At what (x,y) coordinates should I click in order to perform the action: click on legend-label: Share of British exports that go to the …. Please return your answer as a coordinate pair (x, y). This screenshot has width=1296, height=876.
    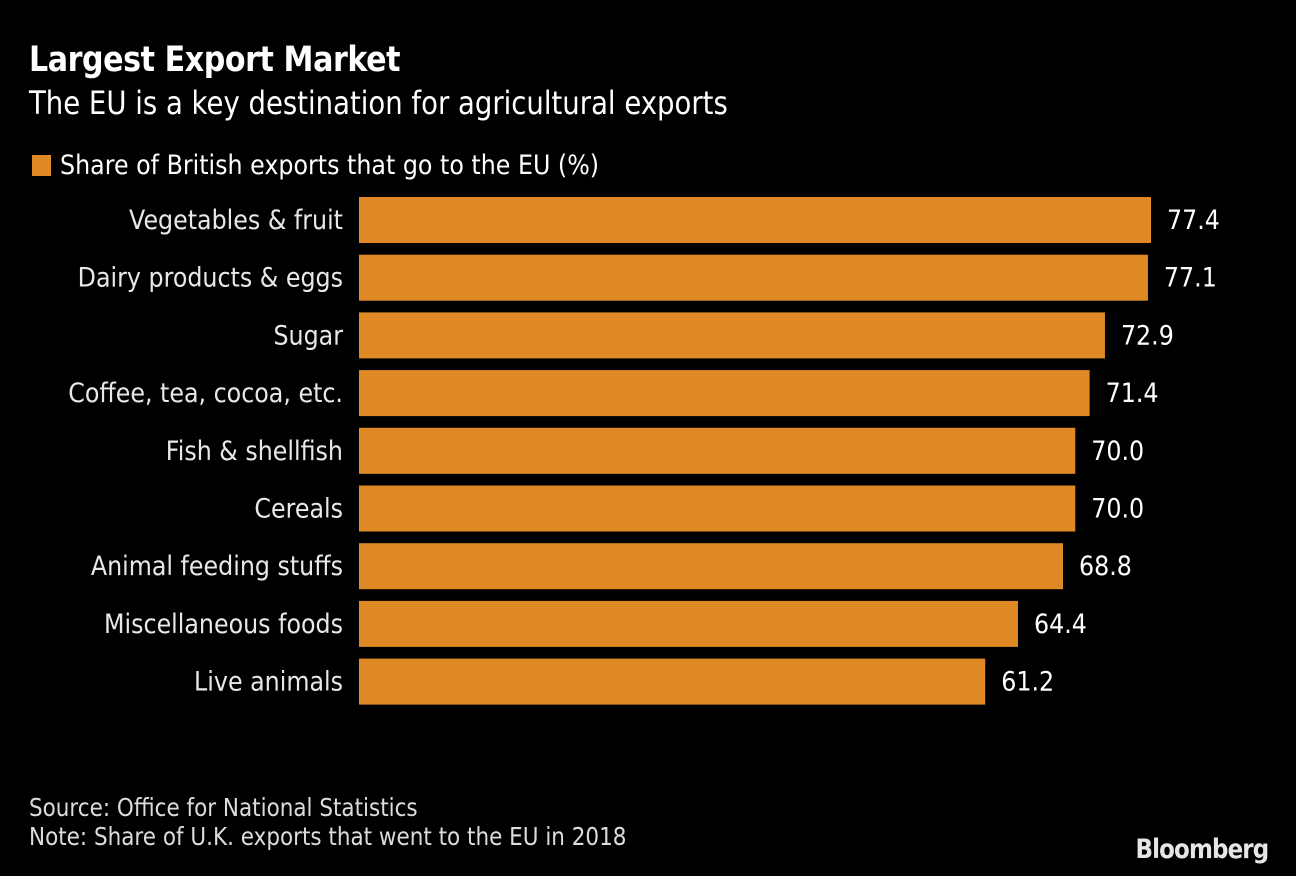
    Looking at the image, I should click on (330, 165).